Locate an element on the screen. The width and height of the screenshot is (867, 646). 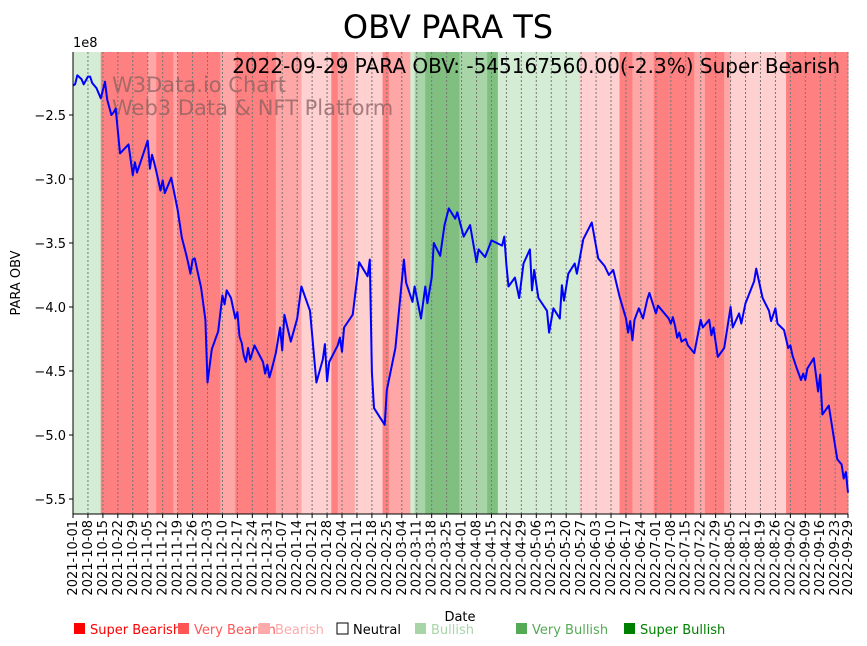
x-tick-label: 2021-10-01 is located at coordinates (73, 558).